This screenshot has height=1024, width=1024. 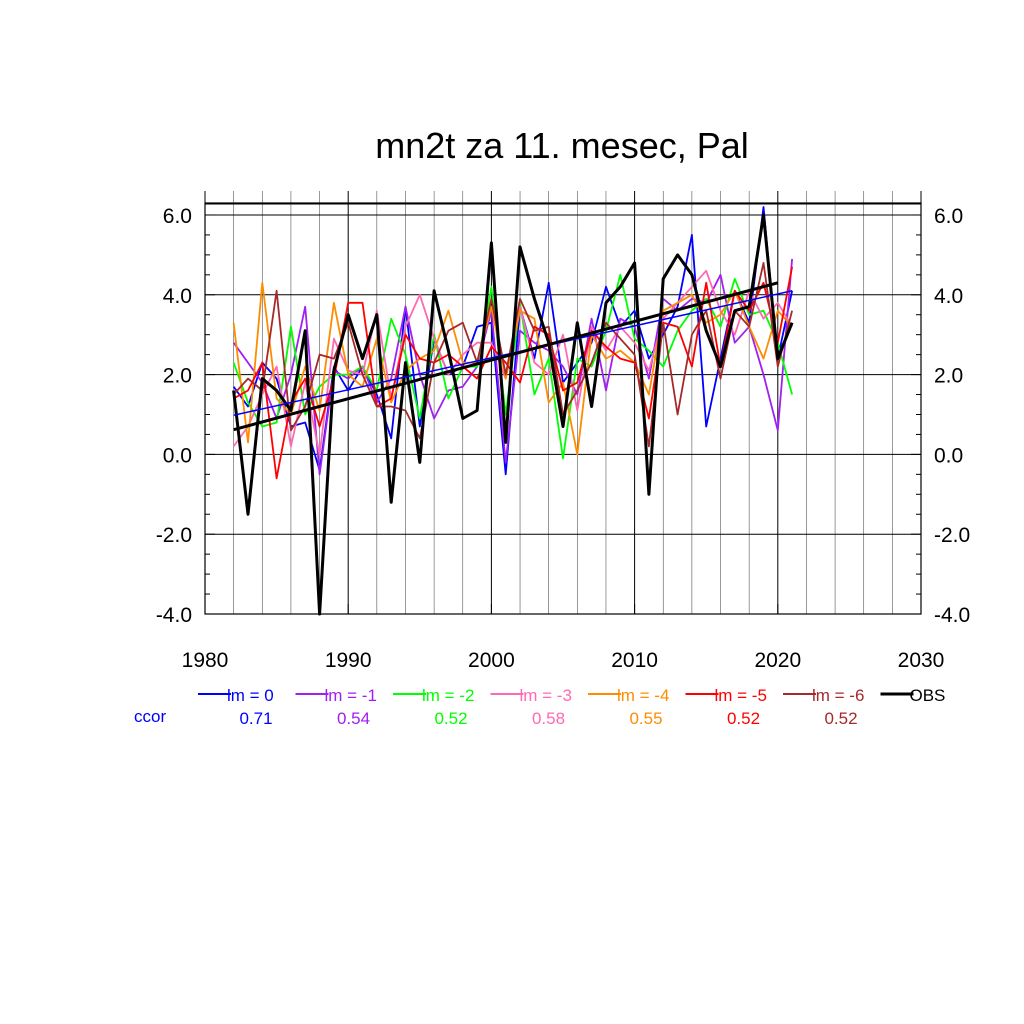 What do you see at coordinates (348, 660) in the screenshot?
I see `x-tick-label: 1990` at bounding box center [348, 660].